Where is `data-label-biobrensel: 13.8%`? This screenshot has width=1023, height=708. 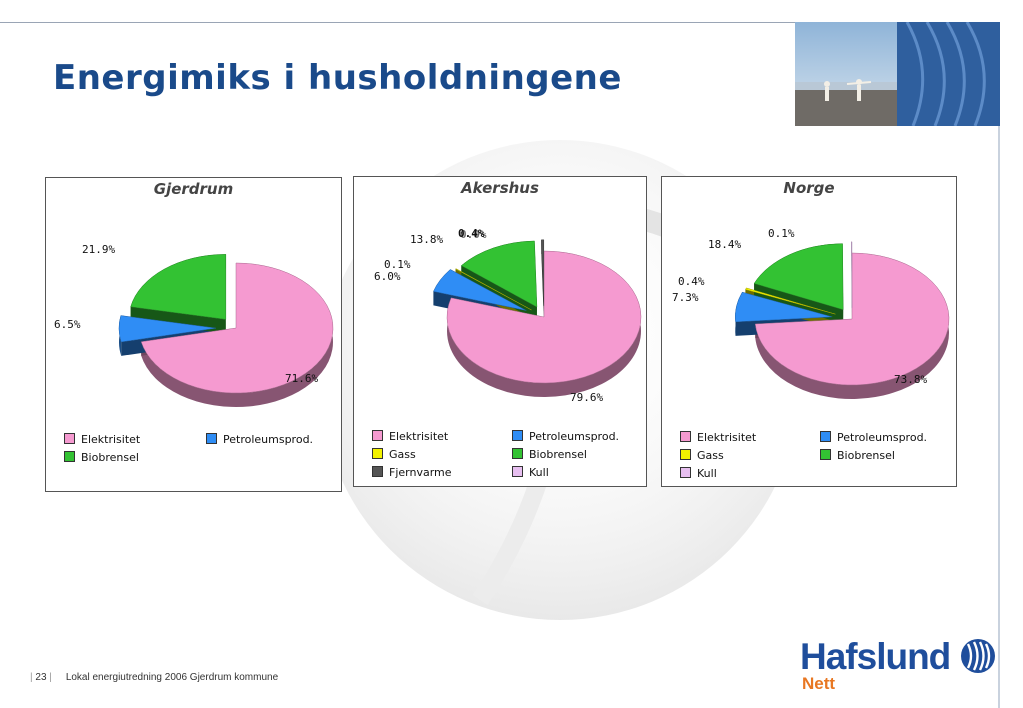 data-label-biobrensel: 13.8% is located at coordinates (427, 239).